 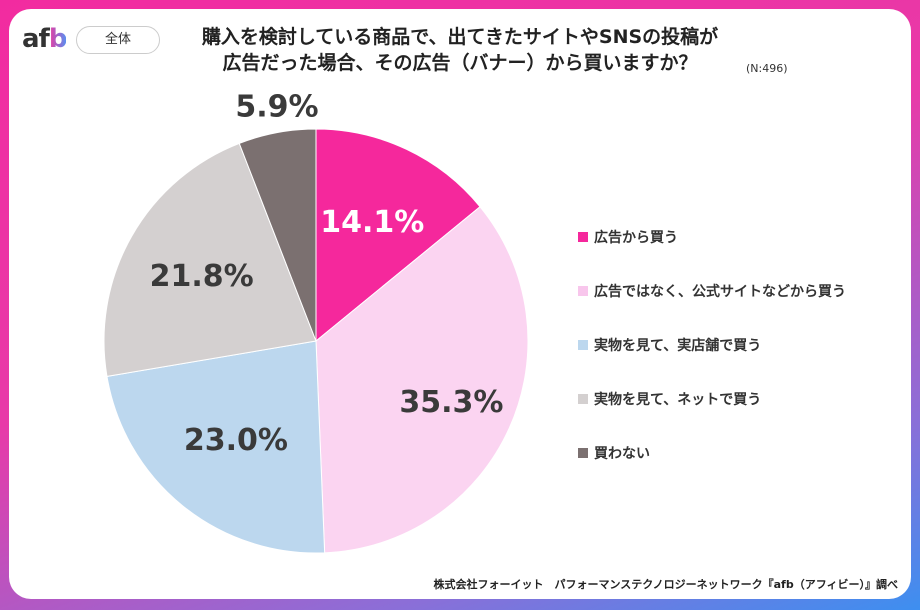 I want to click on legend-item: 広告ではなく、公式サイトなどから買う, so click(x=712, y=291).